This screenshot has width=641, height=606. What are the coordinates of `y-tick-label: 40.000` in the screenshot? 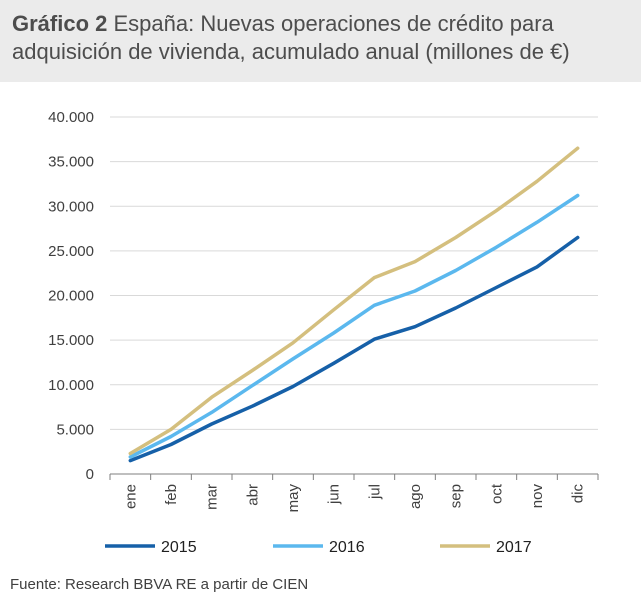 It's located at (71, 117).